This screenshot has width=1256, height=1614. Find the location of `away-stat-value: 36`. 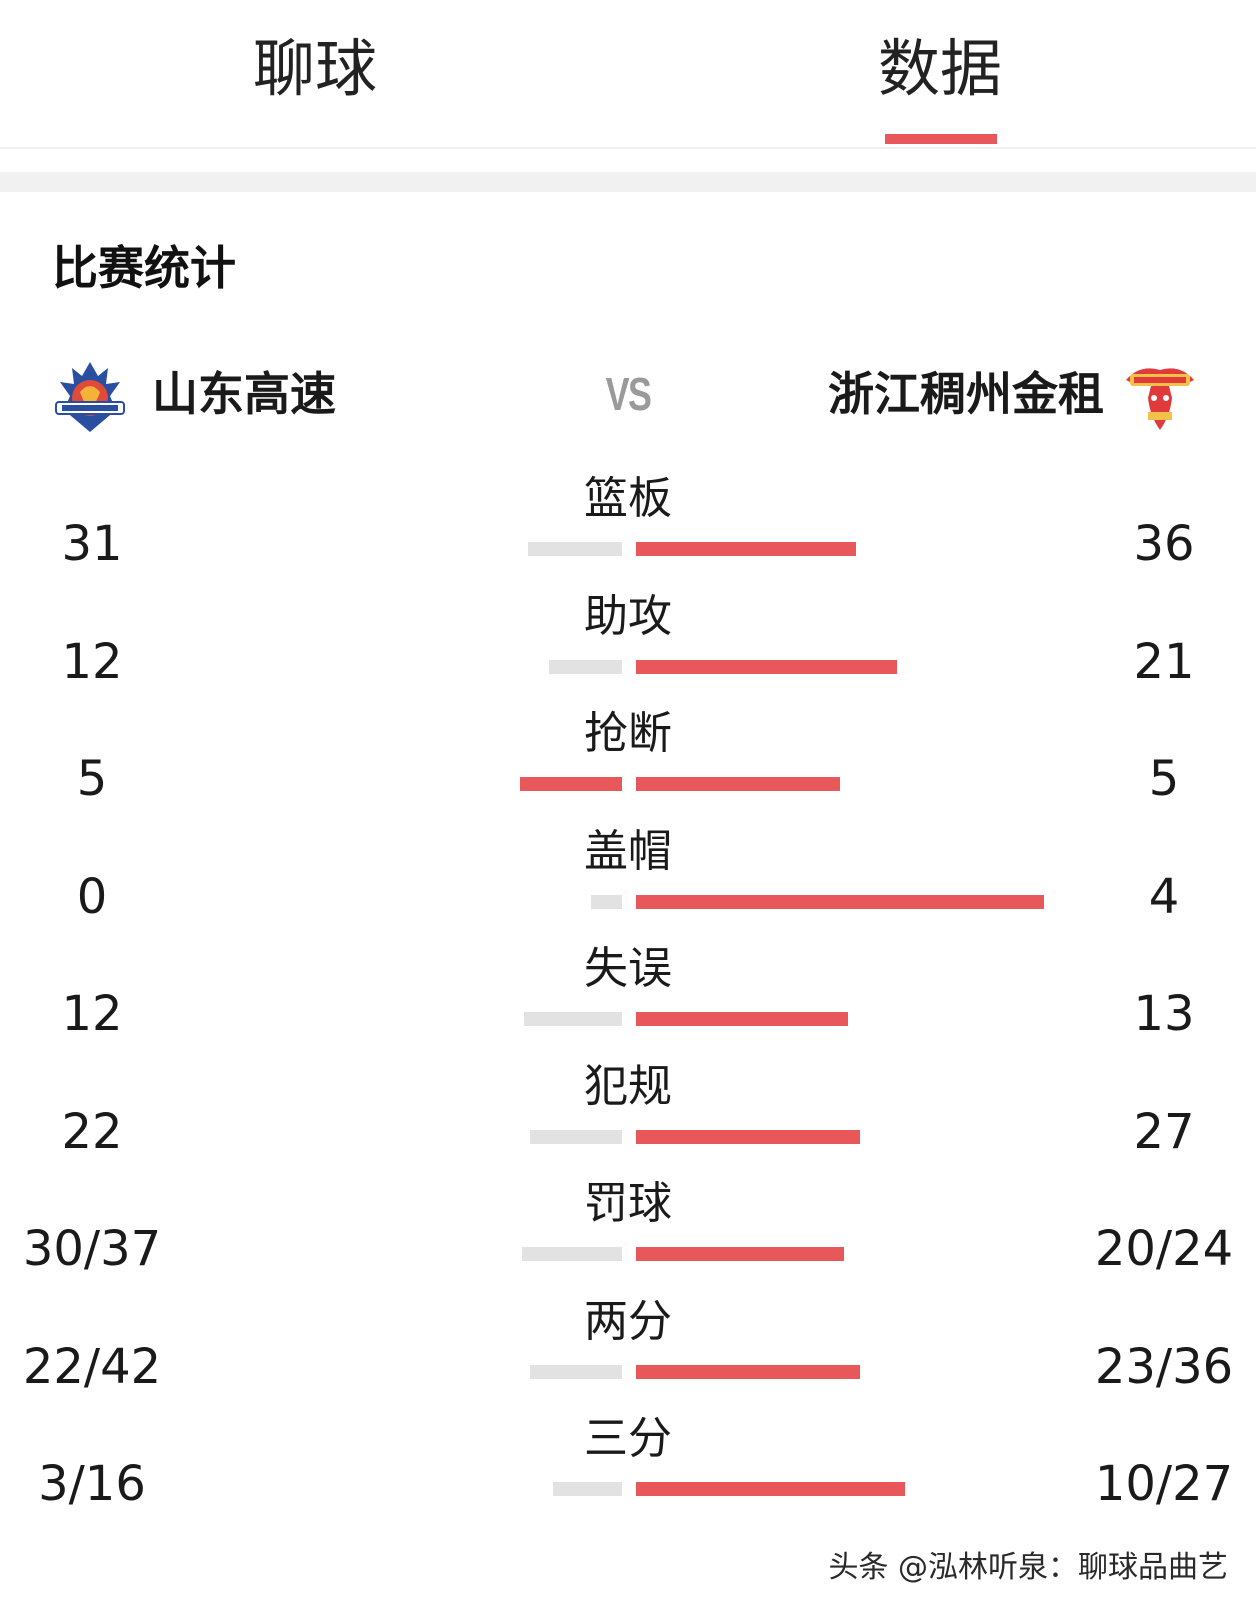

away-stat-value: 36 is located at coordinates (1164, 544).